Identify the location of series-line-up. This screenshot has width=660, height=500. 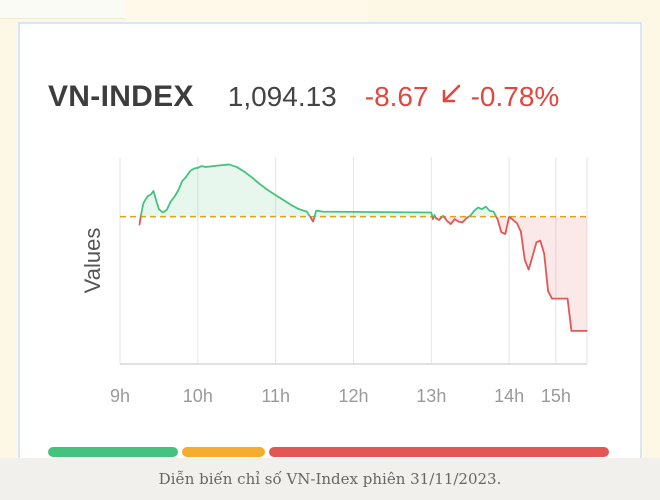
(373, 213).